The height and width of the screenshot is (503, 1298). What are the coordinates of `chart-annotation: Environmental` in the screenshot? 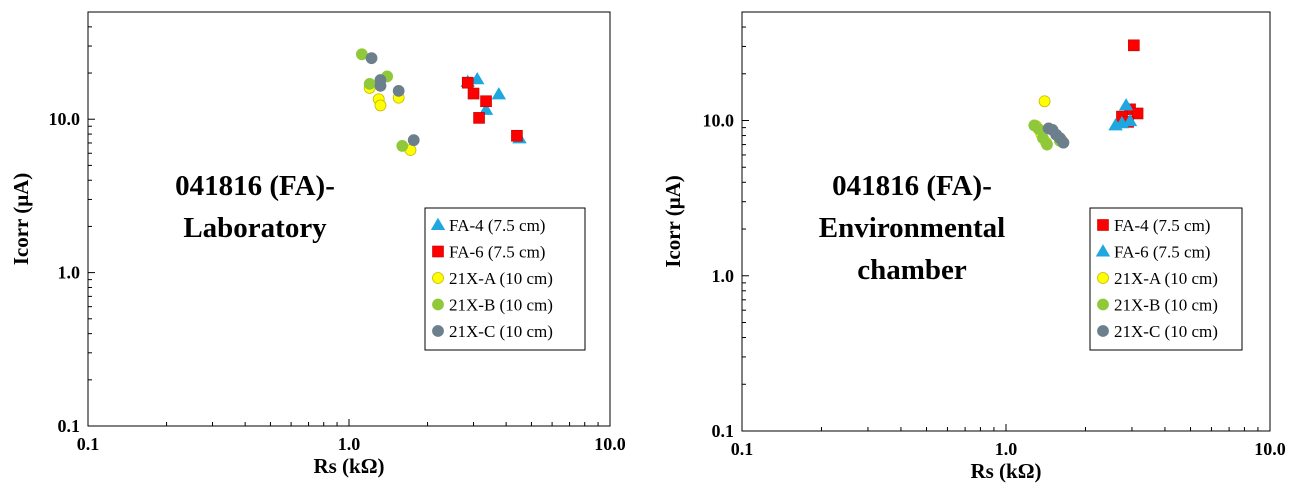 It's located at (912, 228).